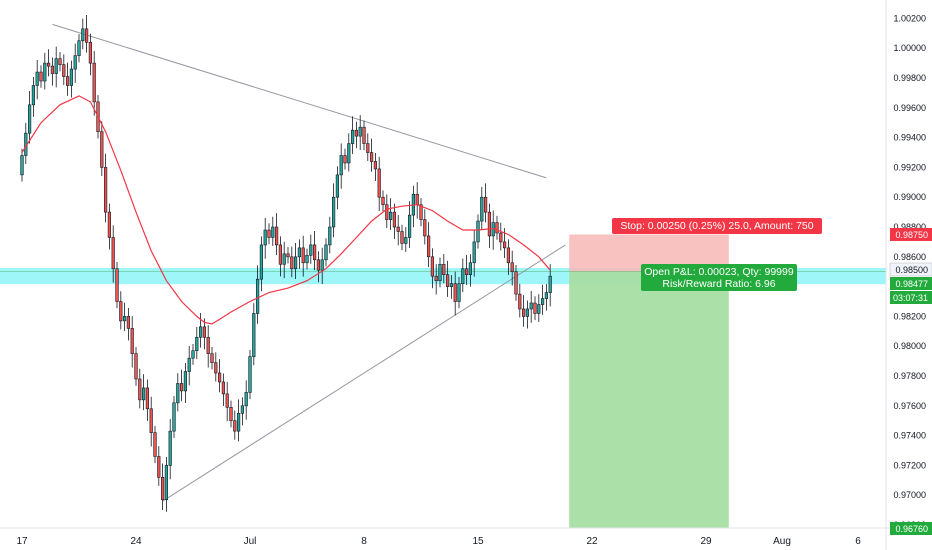  Describe the element at coordinates (909, 406) in the screenshot. I see `y-tick-label: 0.97600` at that location.